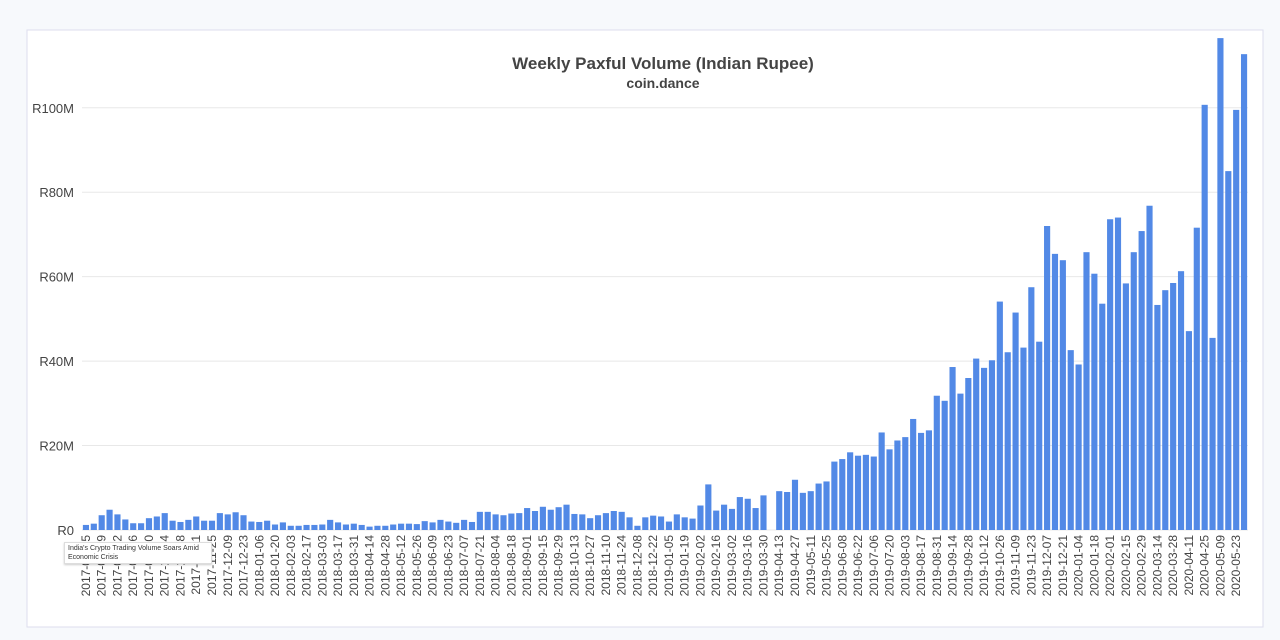 This screenshot has height=640, width=1280. I want to click on x-tick-label: 2019-06-08, so click(842, 566).